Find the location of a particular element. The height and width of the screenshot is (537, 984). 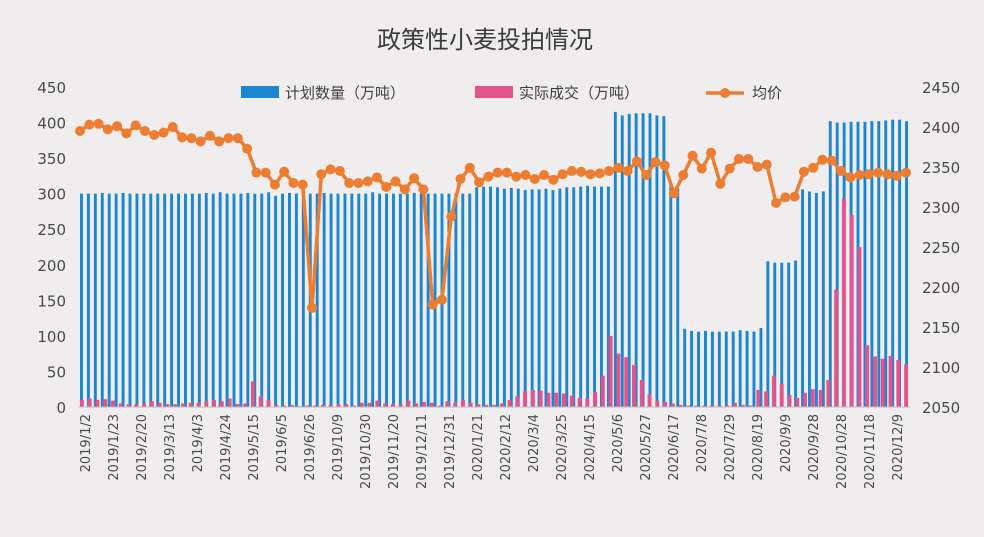

x-tick-label: 2020/3/25 is located at coordinates (562, 447).